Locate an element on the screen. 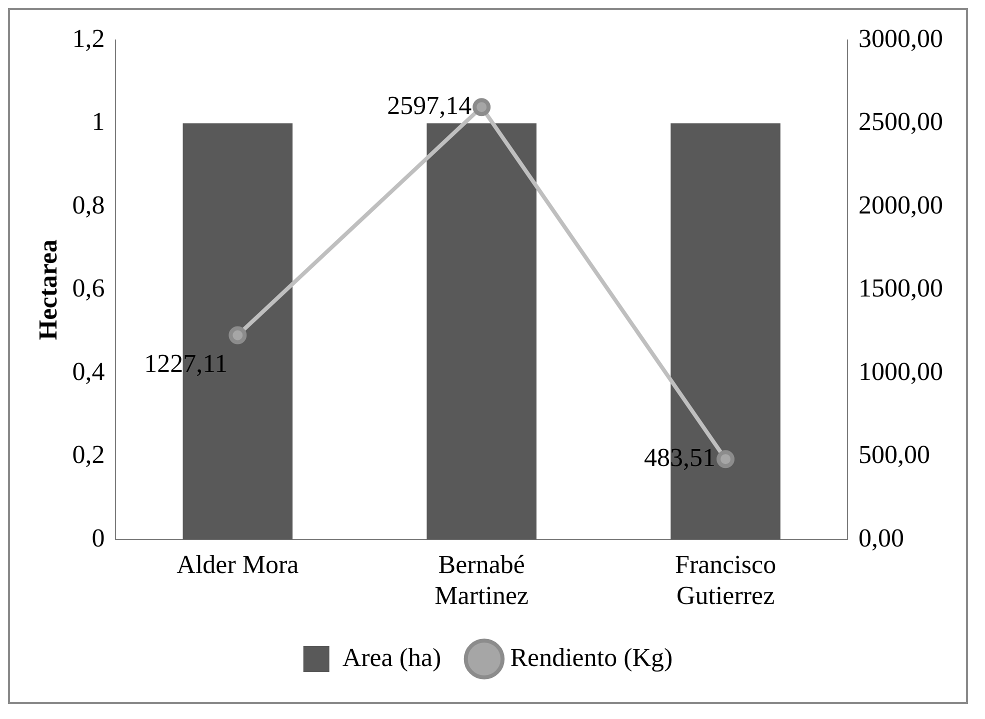 This screenshot has width=985, height=719. y-tick-label: 0,2 is located at coordinates (88, 455).